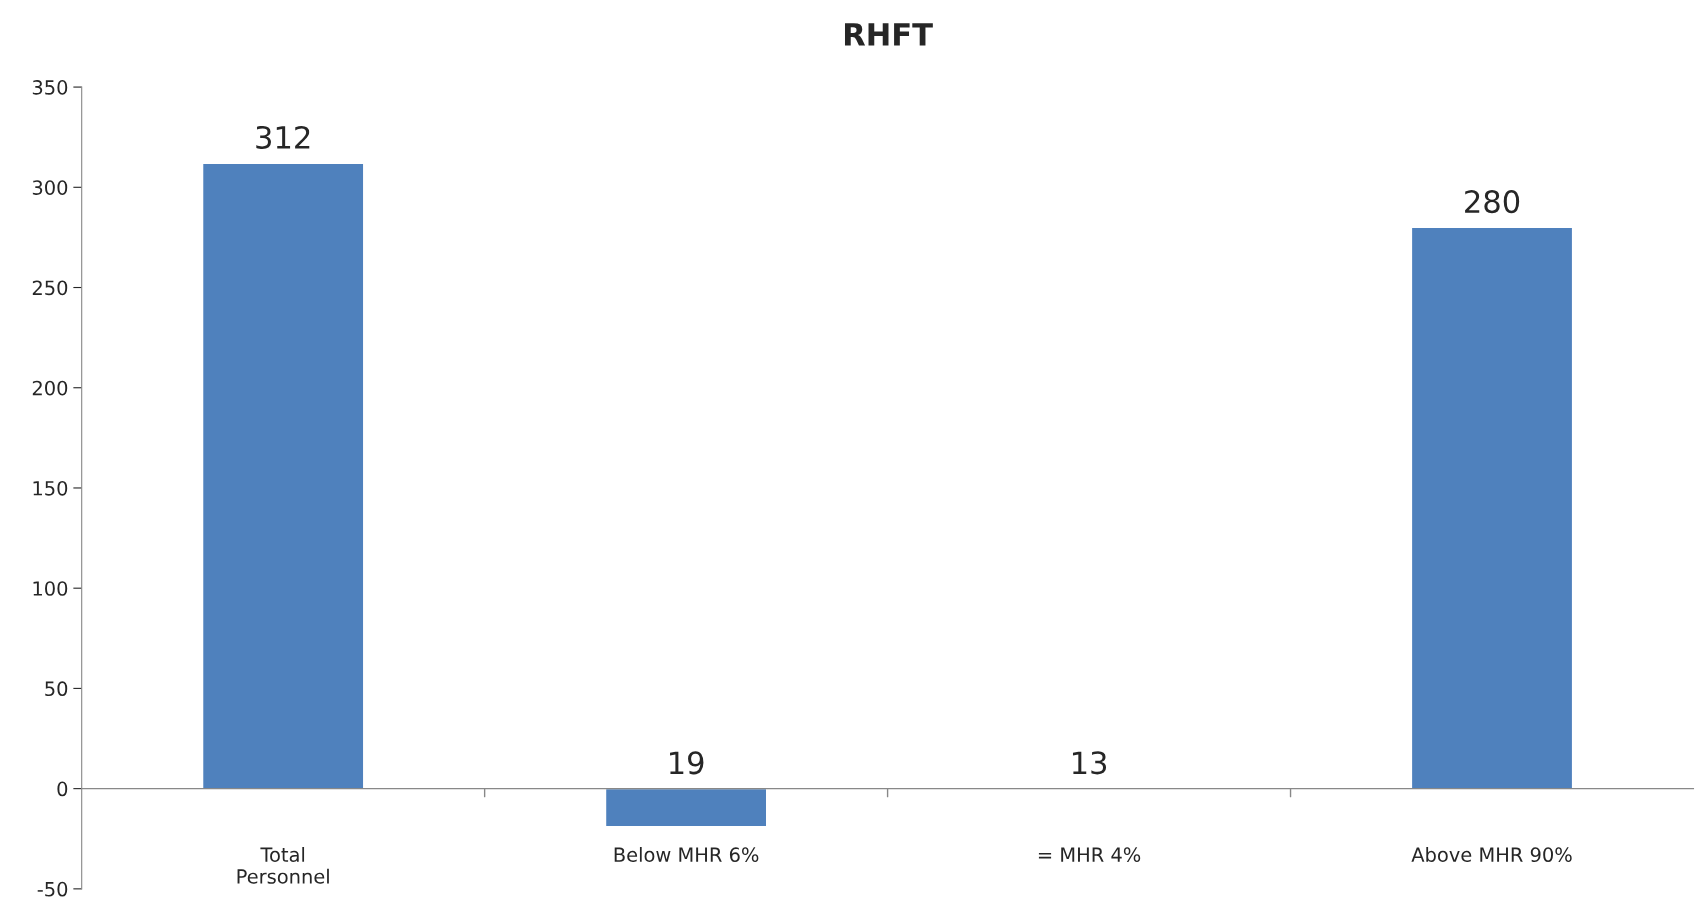  What do you see at coordinates (283, 865) in the screenshot?
I see `x-tick-label: Total Personnel` at bounding box center [283, 865].